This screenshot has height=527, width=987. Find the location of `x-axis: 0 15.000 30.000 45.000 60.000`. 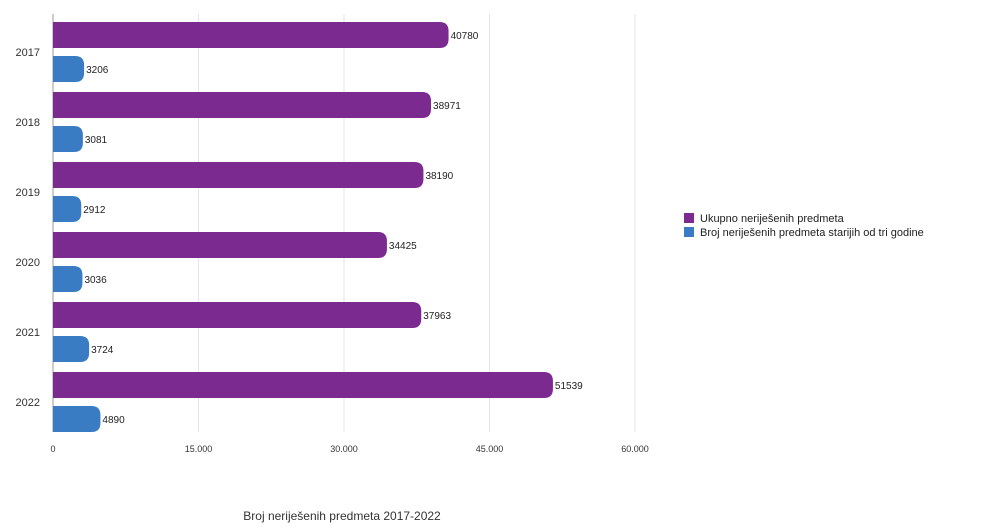

x-axis: 0 15.000 30.000 45.000 60.000 is located at coordinates (349, 449).